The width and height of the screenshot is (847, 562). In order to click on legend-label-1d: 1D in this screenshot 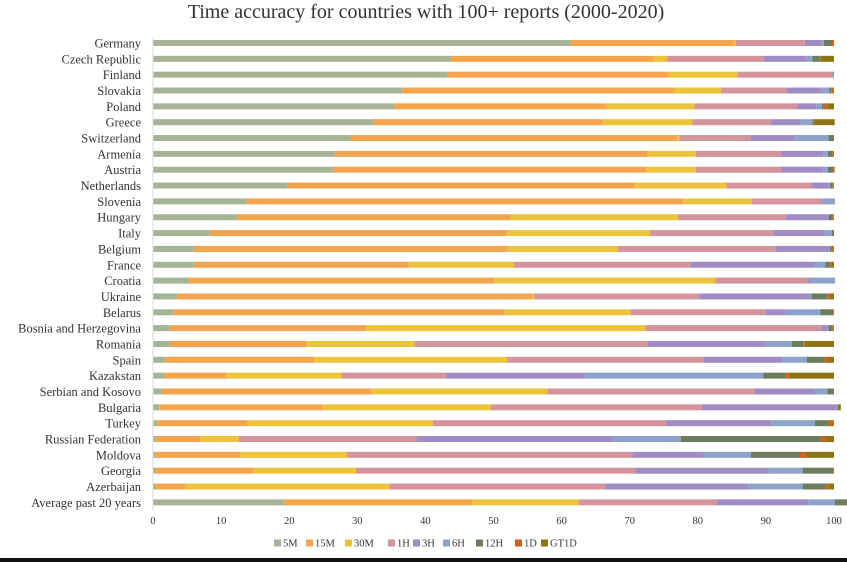, I will do `click(530, 544)`.